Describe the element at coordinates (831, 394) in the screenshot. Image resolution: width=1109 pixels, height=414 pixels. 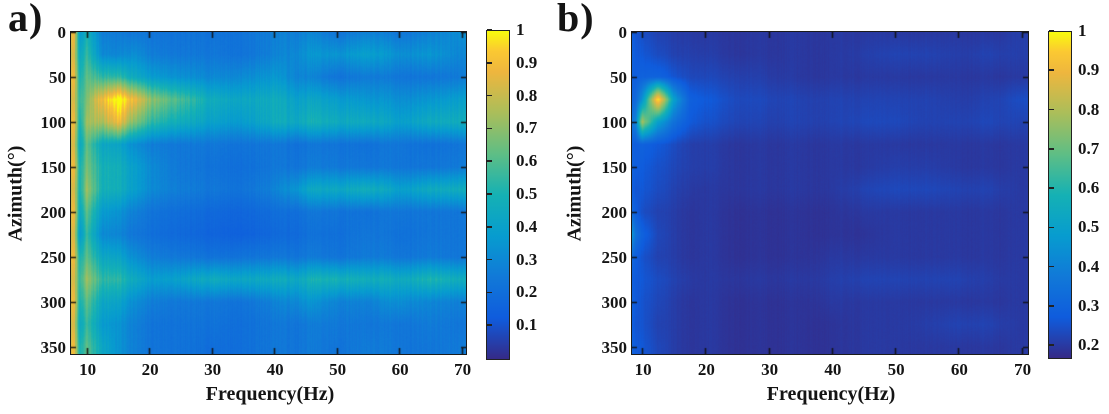
I see `panel-b-x-axis-label: Frequency(Hz)` at that location.